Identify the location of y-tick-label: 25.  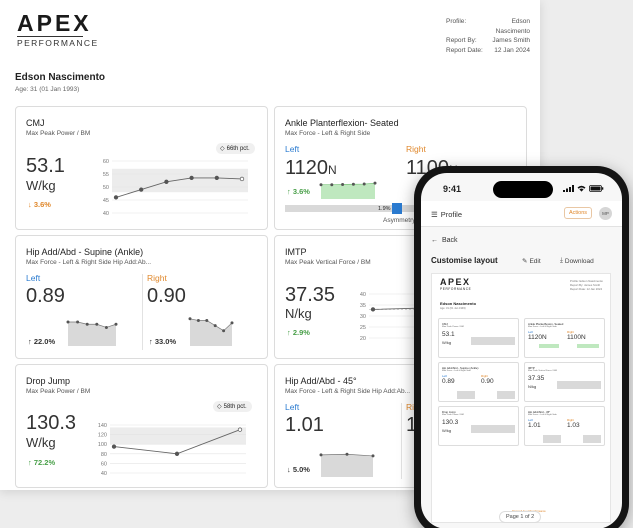
(363, 328).